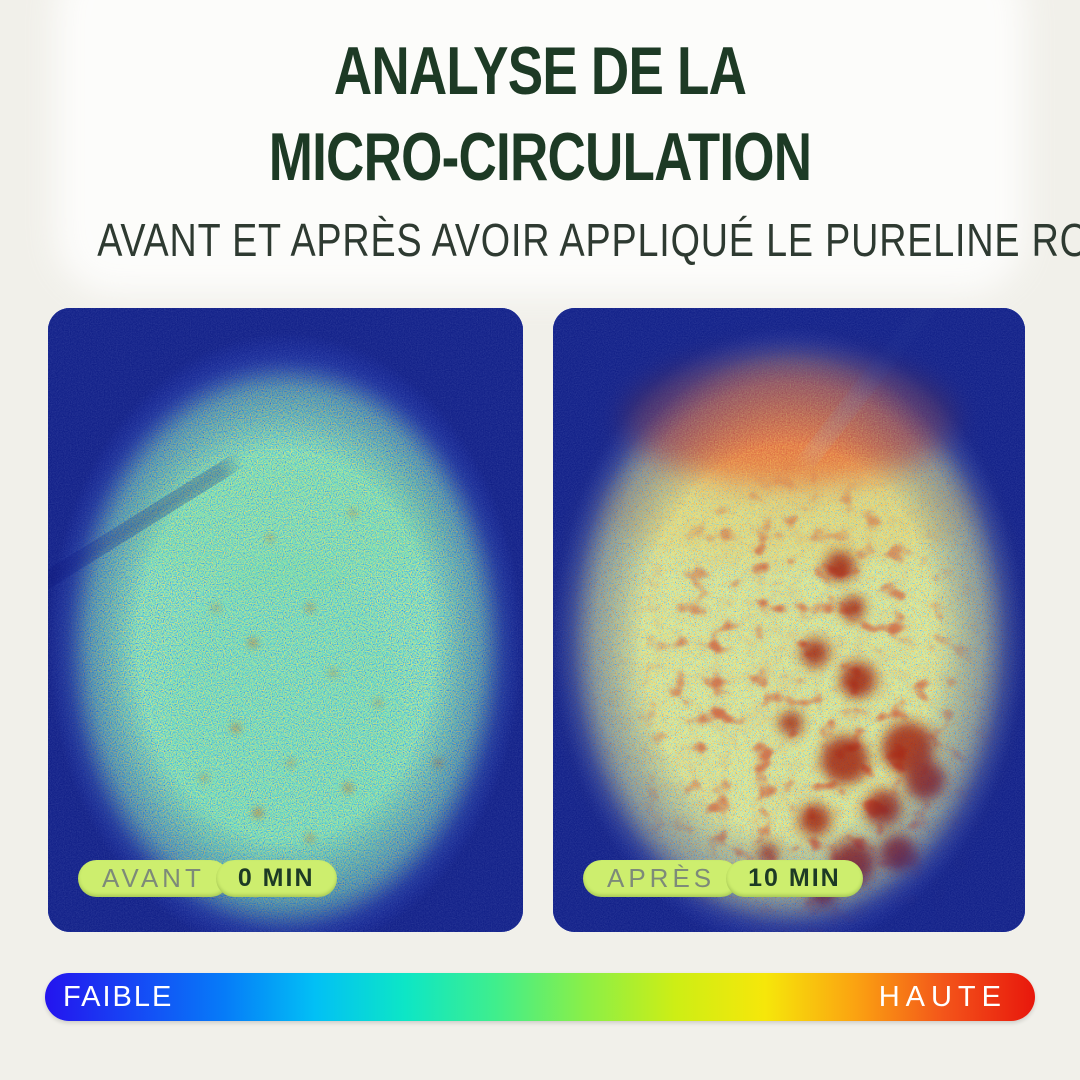 The width and height of the screenshot is (1080, 1080). I want to click on page-title-line2: MICRO-CIRCULATION, so click(540, 157).